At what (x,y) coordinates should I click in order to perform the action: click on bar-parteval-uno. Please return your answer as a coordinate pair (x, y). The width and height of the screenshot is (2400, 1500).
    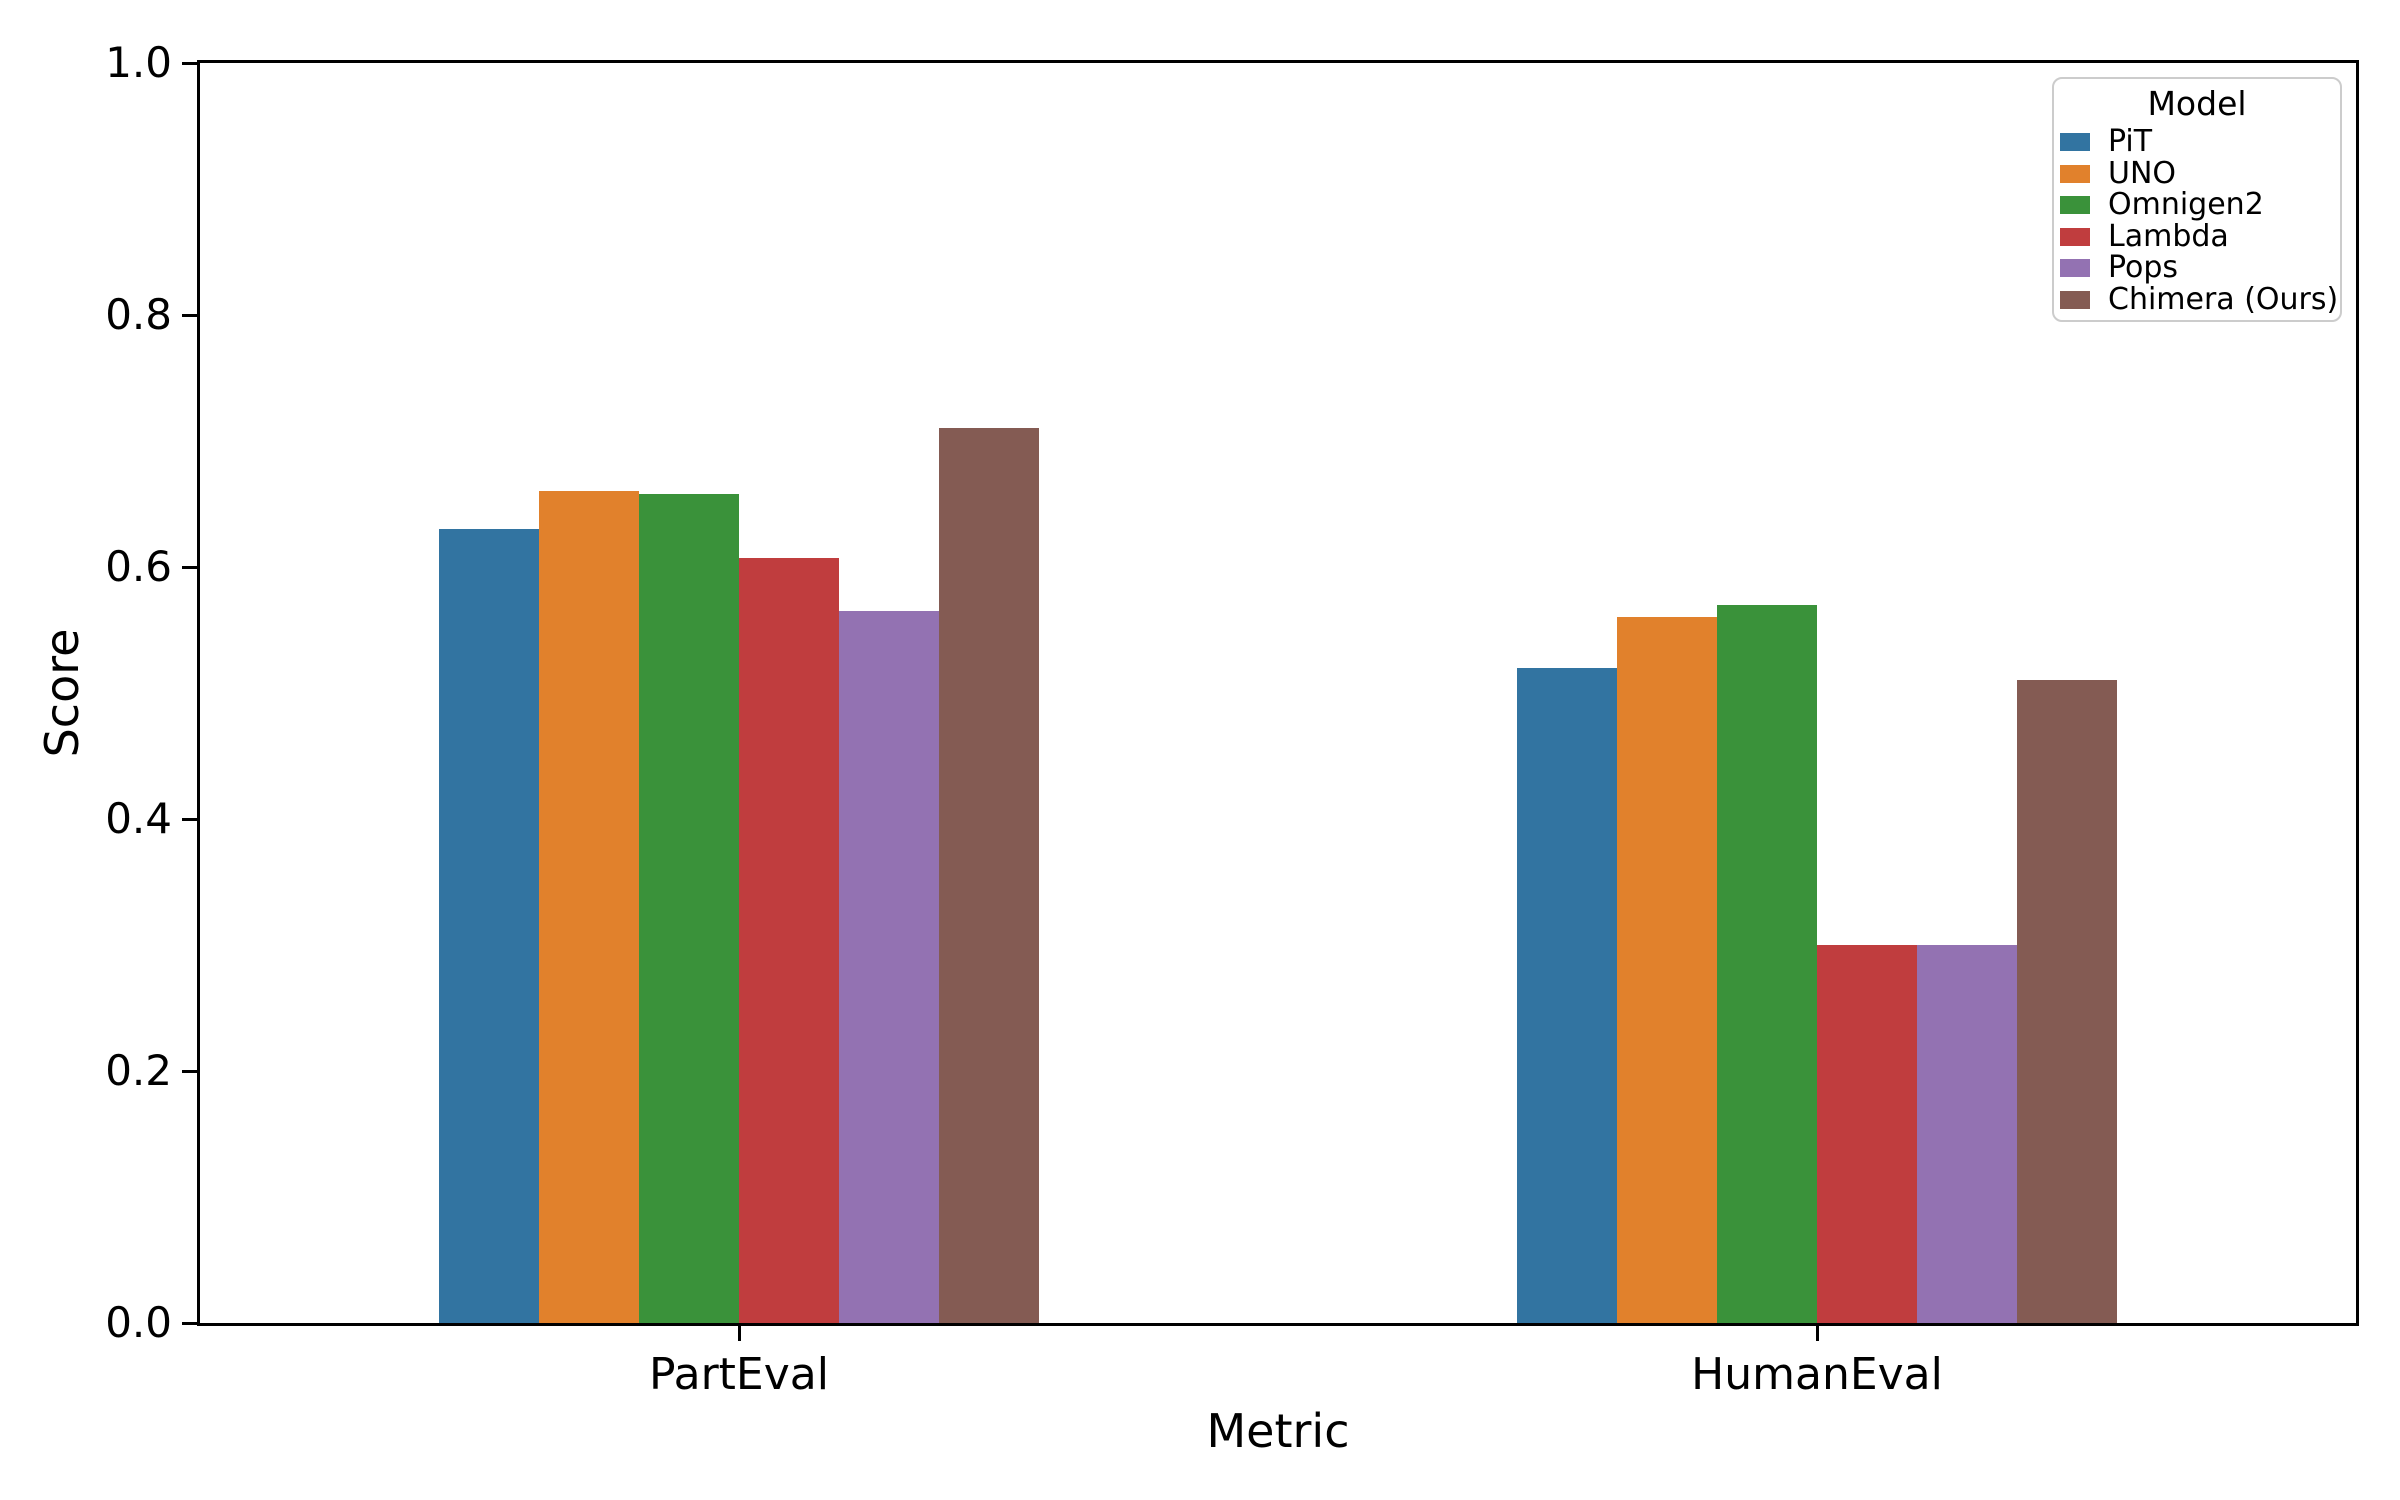
    Looking at the image, I should click on (589, 907).